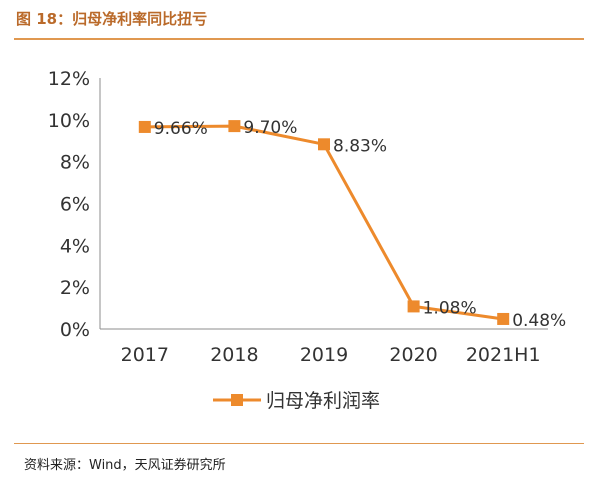 The height and width of the screenshot is (484, 596). I want to click on y-tick-labels: 12% 10% 8% 6% 4% 2% 0%, so click(69, 204).